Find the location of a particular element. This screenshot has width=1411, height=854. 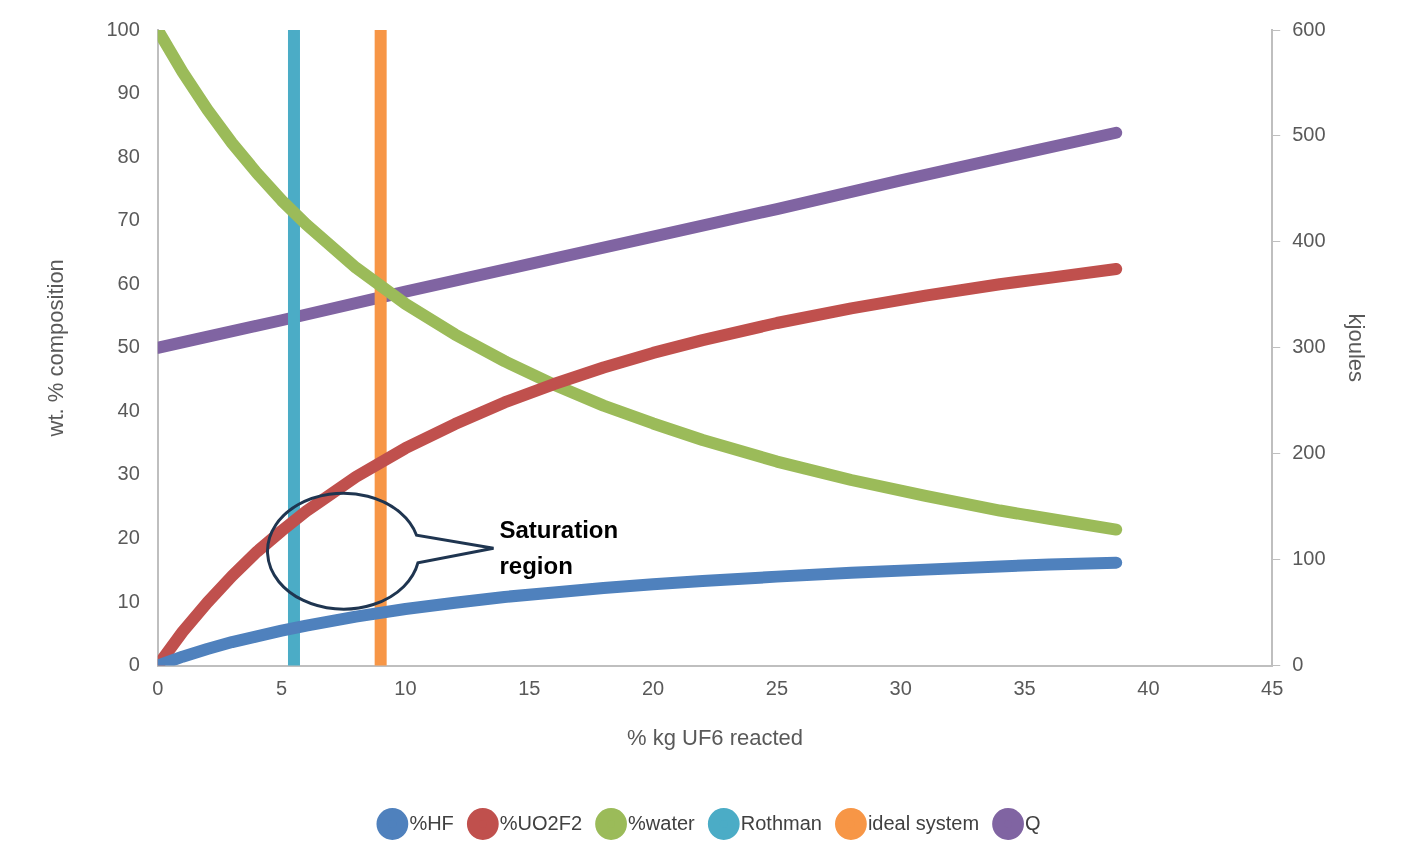

y2-tick-label: 100 is located at coordinates (1309, 558).